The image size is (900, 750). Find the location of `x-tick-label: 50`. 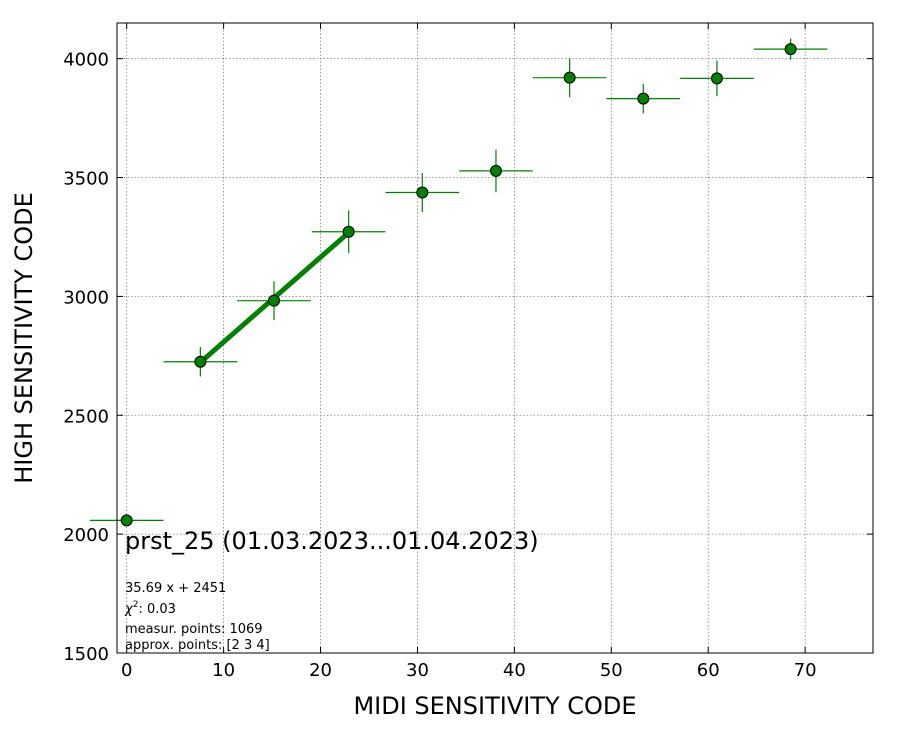

x-tick-label: 50 is located at coordinates (611, 670).